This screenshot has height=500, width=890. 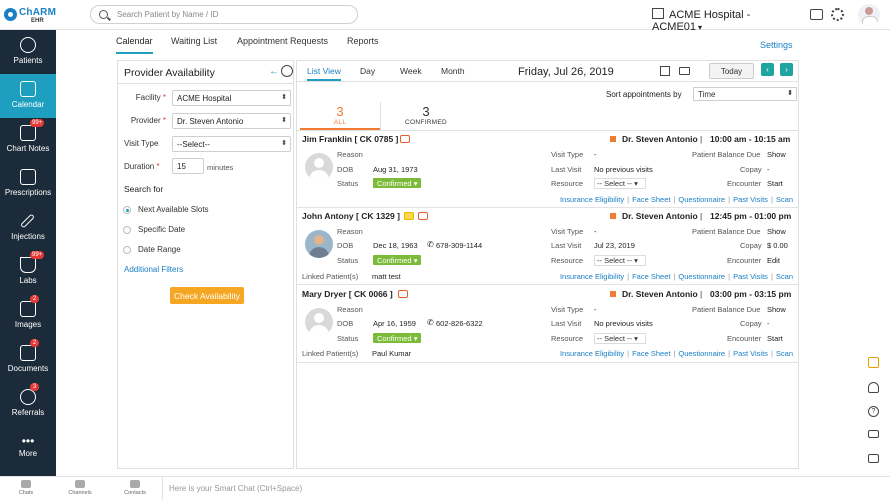 What do you see at coordinates (347, 294) in the screenshot?
I see `patient-name: Mary Dryer [ CK 0066 ]` at bounding box center [347, 294].